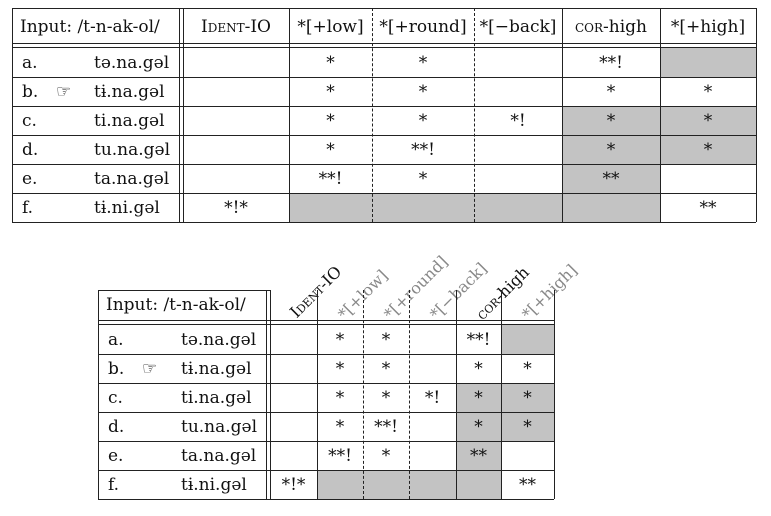 This screenshot has width=771, height=516. I want to click on header-round: *[+round], so click(423, 26).